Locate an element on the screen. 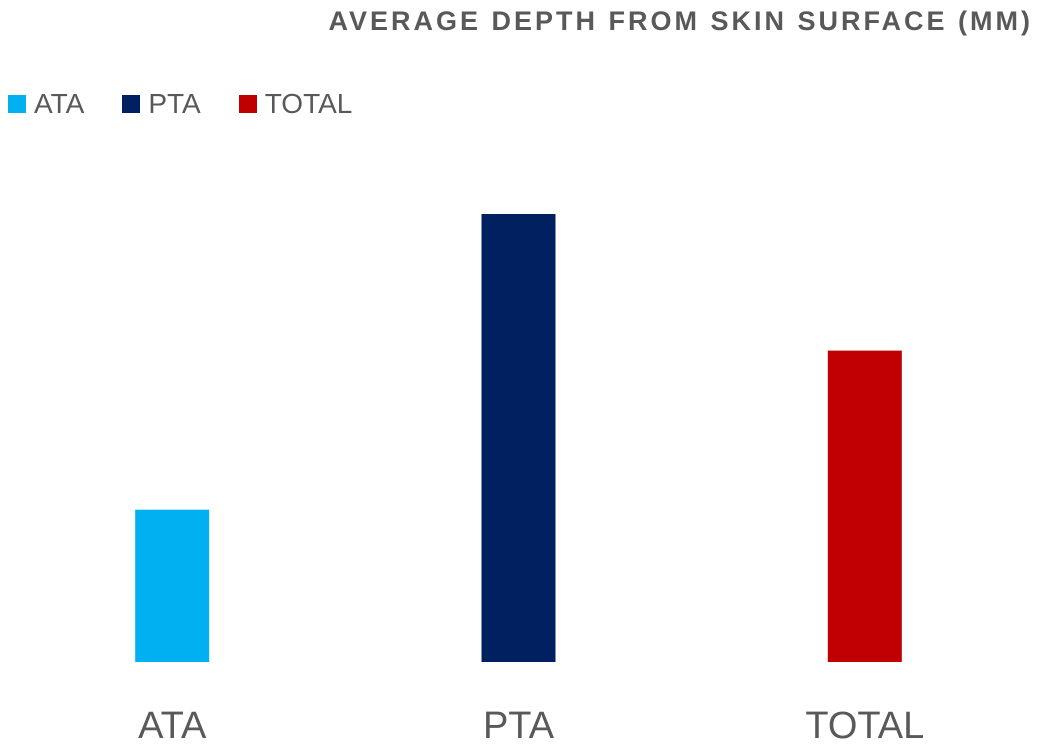 This screenshot has height=747, width=1039. legend-item-pta: PTA is located at coordinates (161, 104).